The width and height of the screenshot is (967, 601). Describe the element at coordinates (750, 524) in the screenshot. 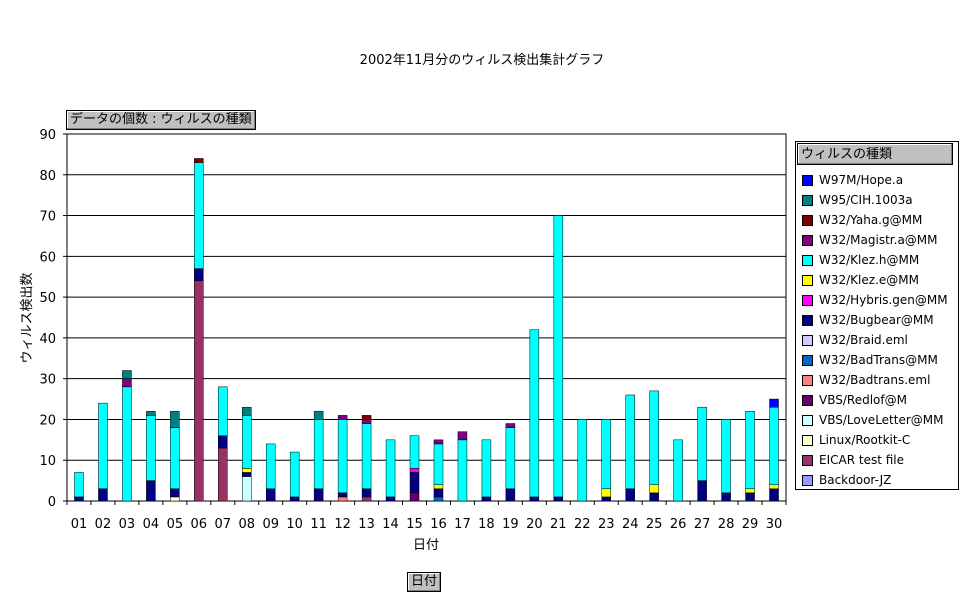

I see `x-tick-label: 29` at that location.